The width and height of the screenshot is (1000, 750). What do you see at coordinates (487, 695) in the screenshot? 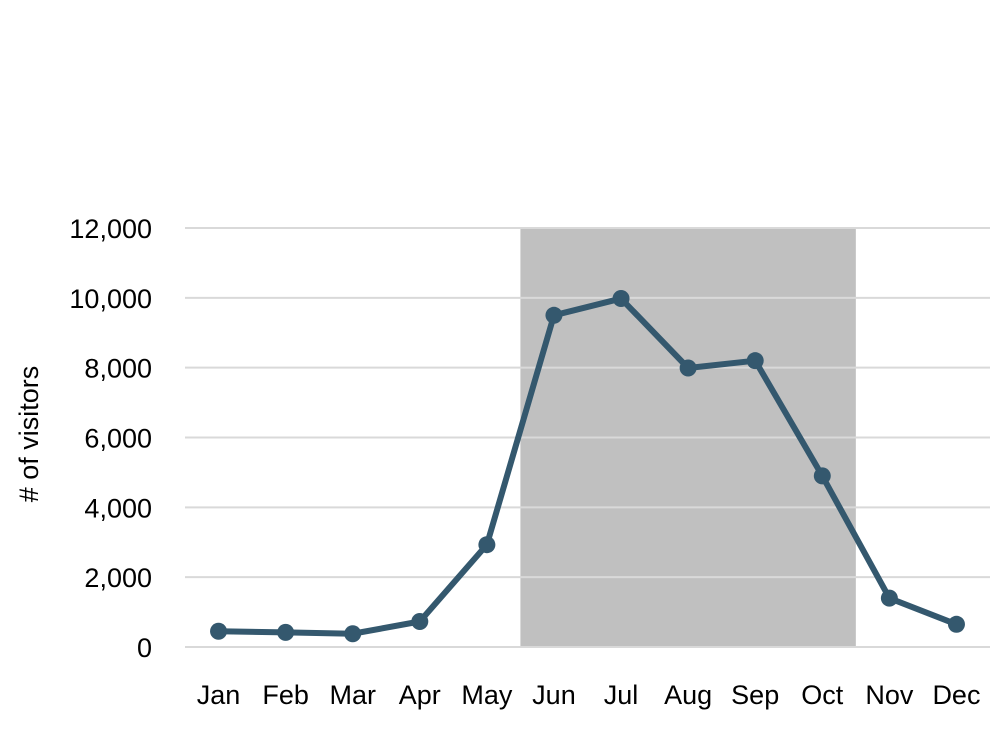
I see `x-tick-label: May` at bounding box center [487, 695].